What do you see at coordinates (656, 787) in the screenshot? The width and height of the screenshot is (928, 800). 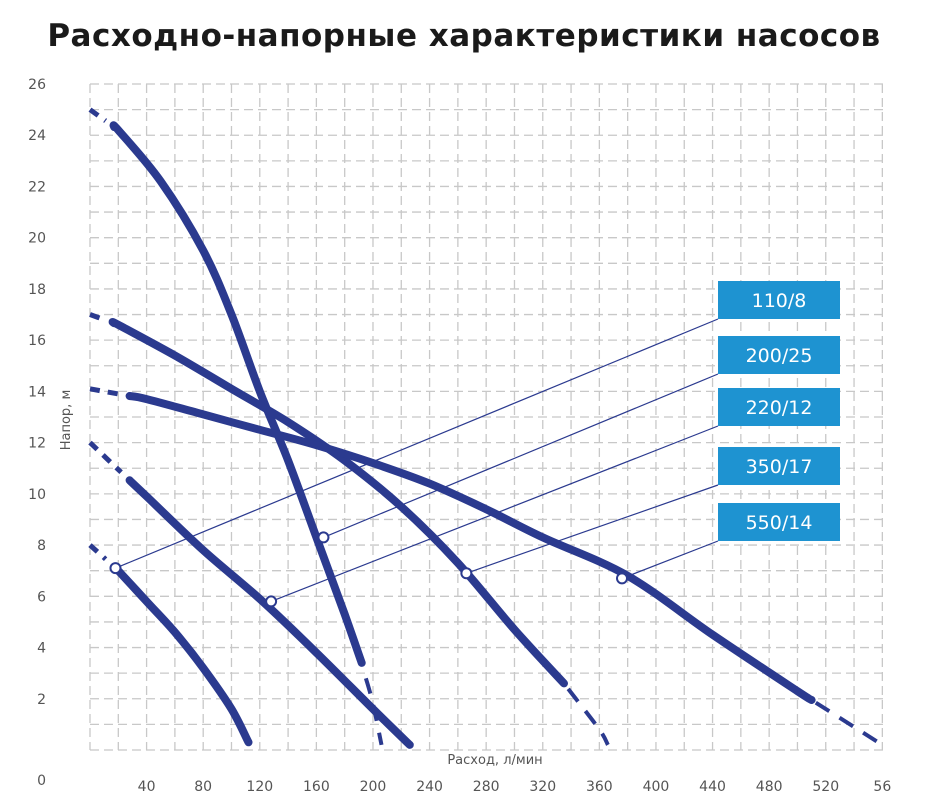 I see `x-tick-label: 400` at bounding box center [656, 787].